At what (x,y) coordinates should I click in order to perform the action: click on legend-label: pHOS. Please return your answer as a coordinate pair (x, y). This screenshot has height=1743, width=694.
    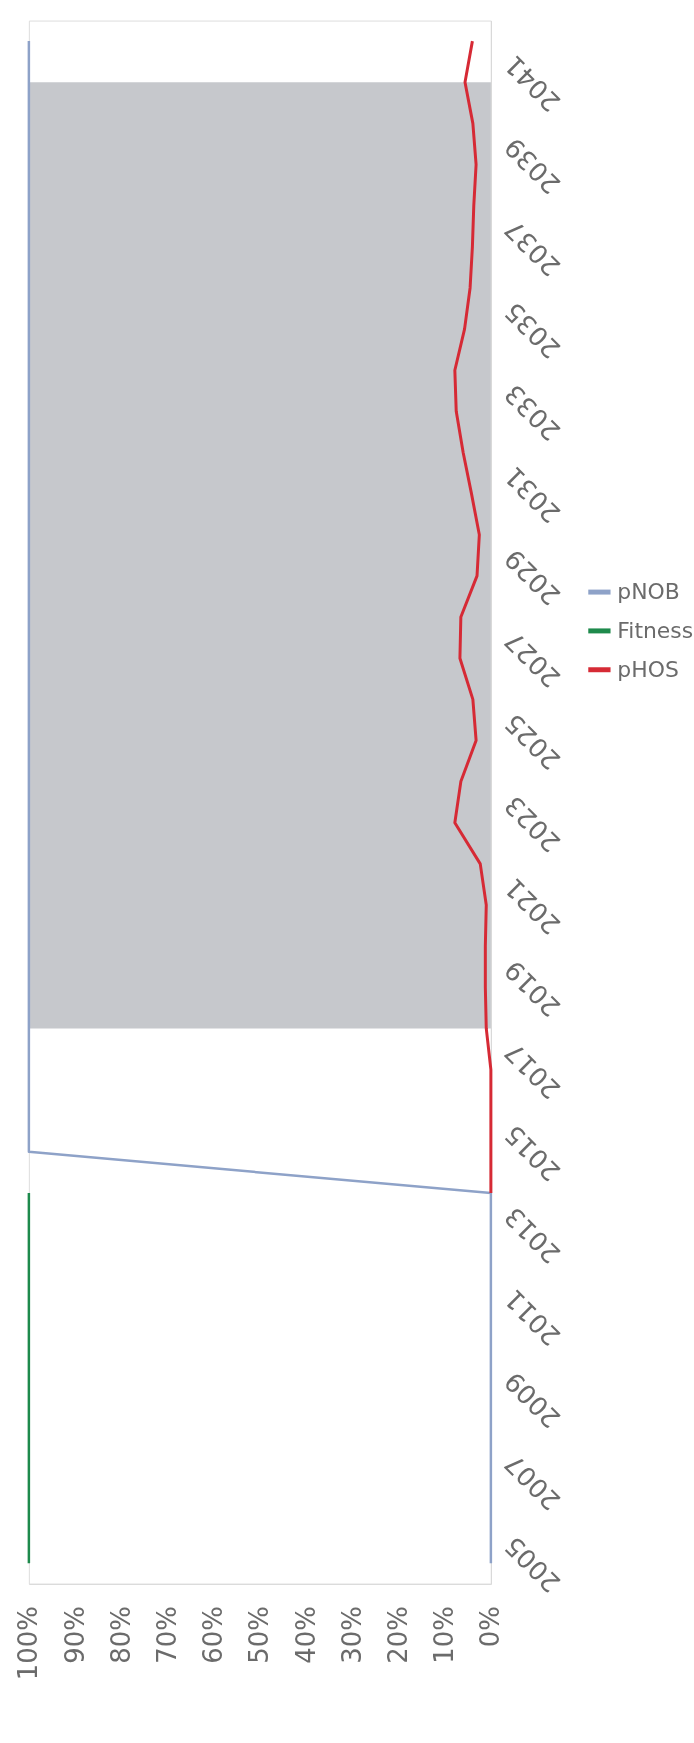
    Looking at the image, I should click on (648, 669).